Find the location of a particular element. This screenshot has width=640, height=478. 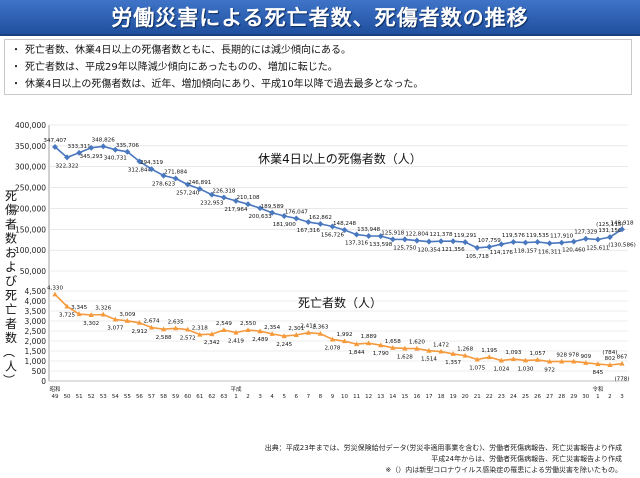

y-tick-label: 150,000 is located at coordinates (30, 229).